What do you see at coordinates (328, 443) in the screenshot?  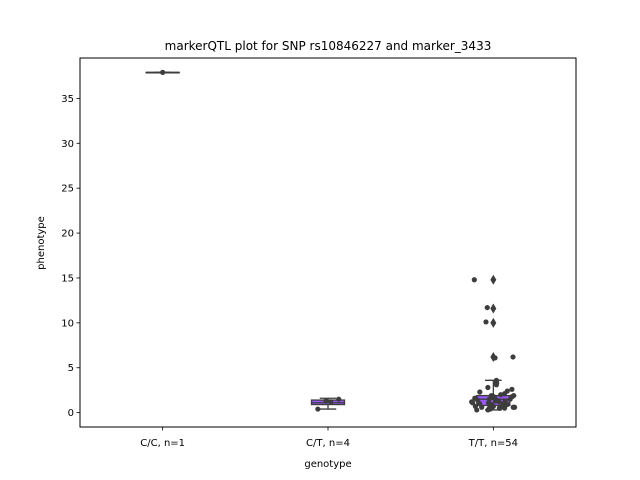 I see `x-tick-label: C/T, n=4` at bounding box center [328, 443].